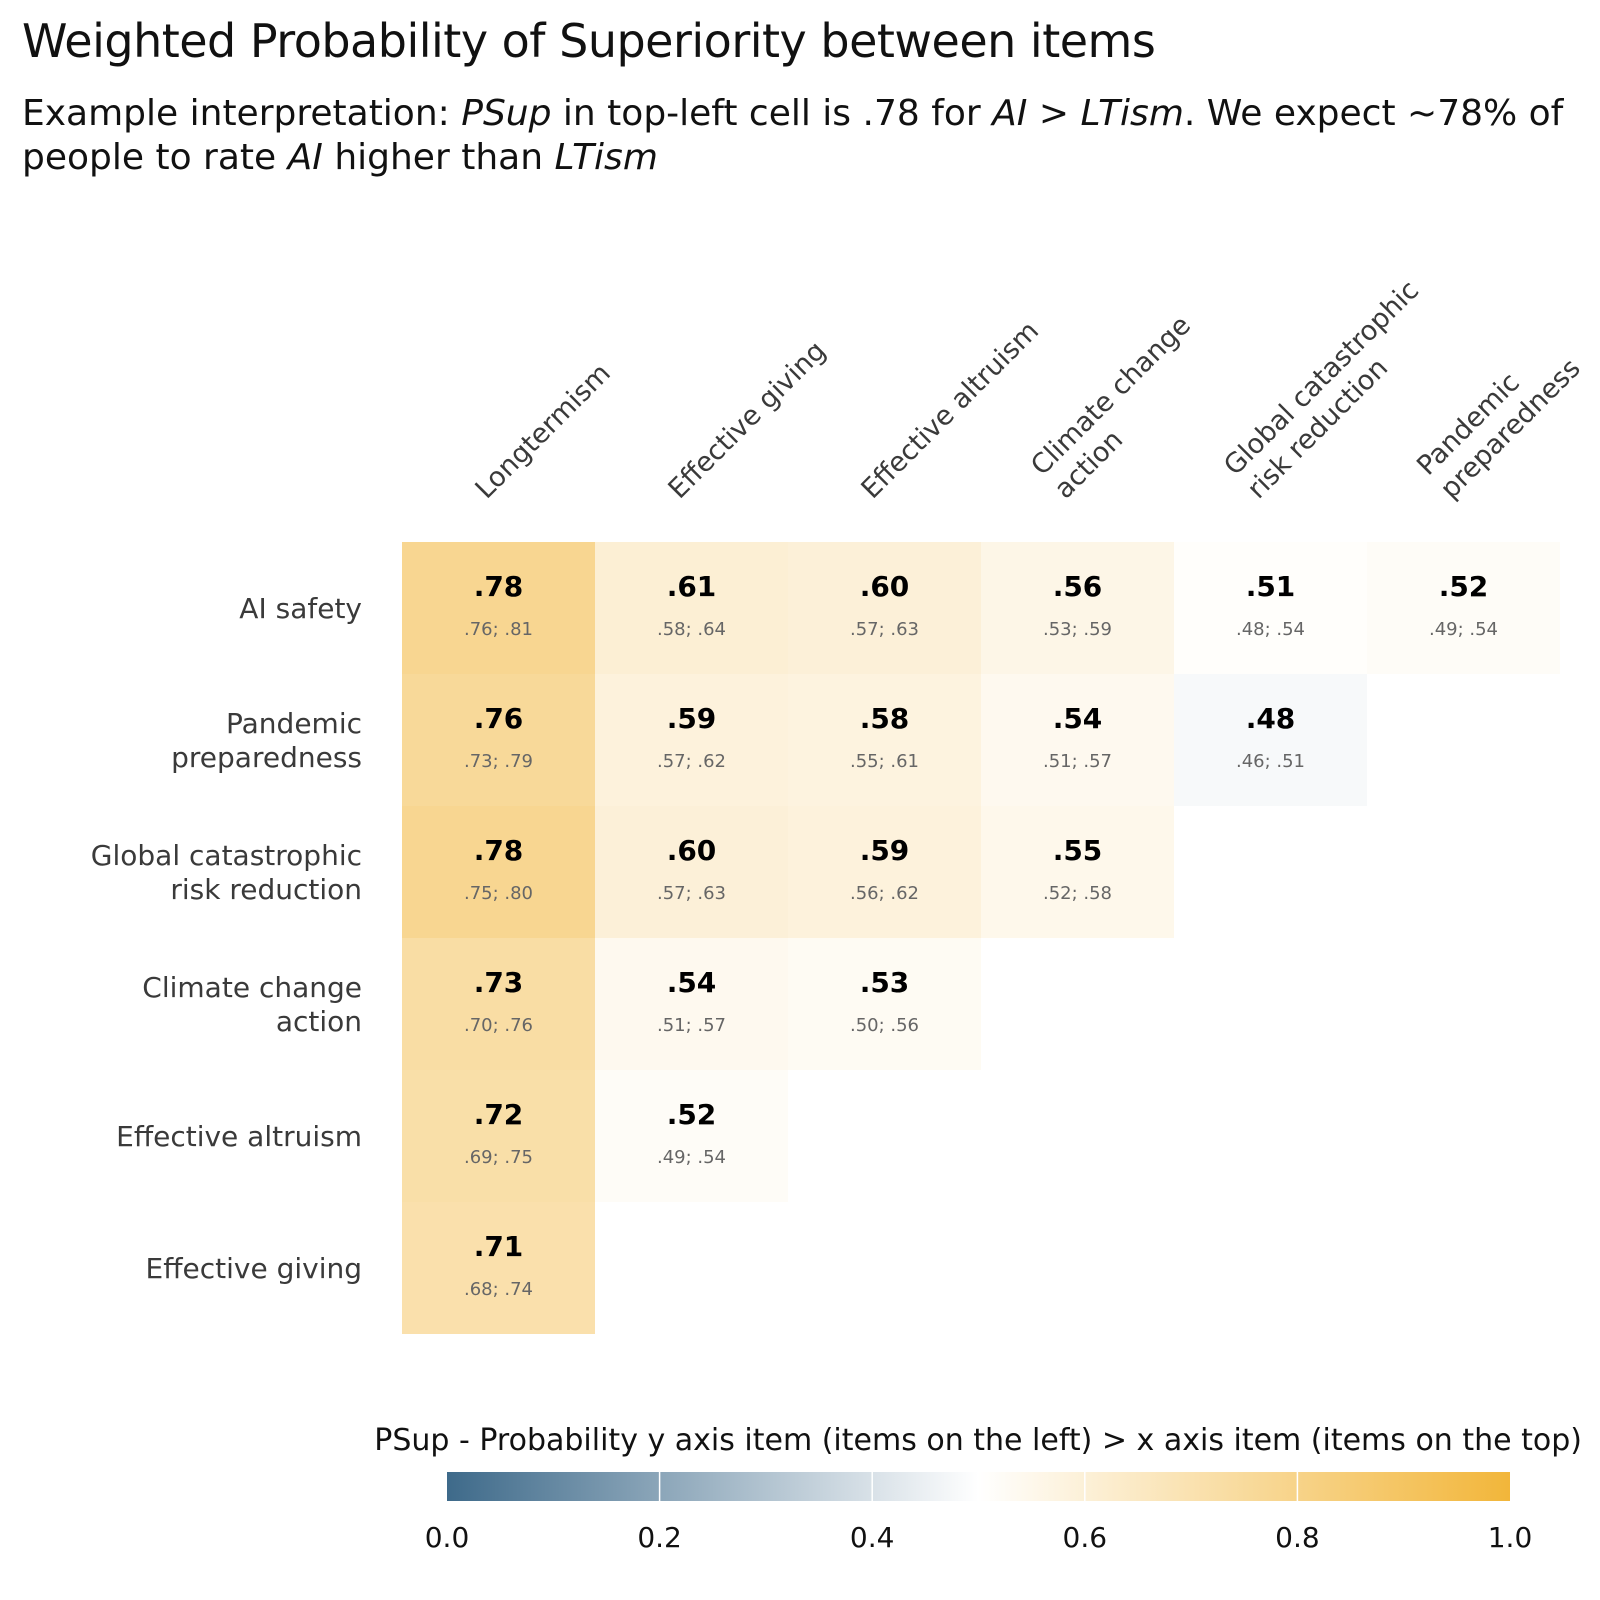 This screenshot has width=1600, height=1600. I want to click on legend-tick-label: 0.4, so click(872, 1537).